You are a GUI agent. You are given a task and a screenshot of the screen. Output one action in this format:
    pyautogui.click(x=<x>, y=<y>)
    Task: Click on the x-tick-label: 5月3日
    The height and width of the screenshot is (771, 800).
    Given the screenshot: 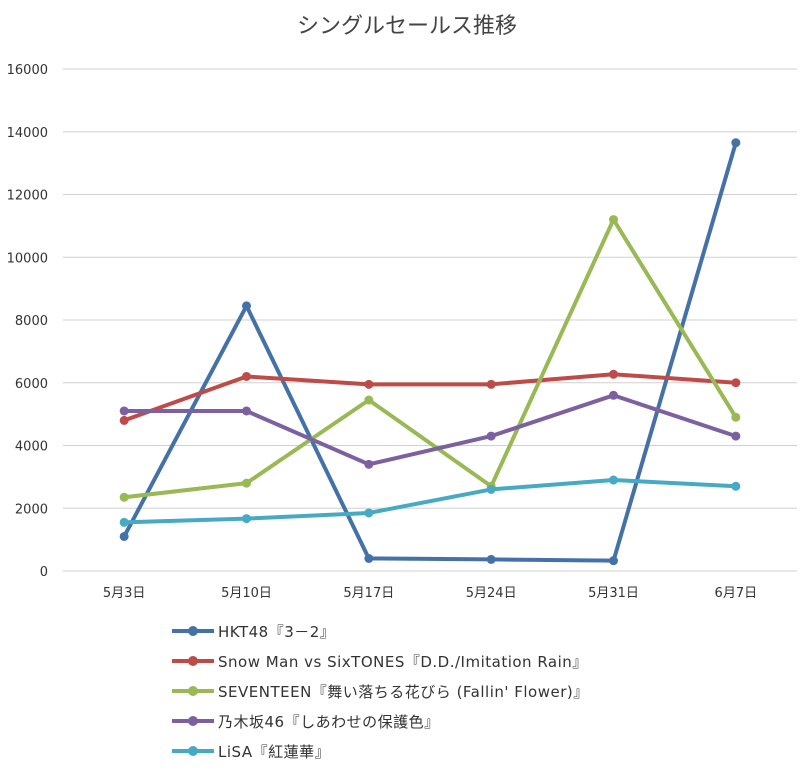 What is the action you would take?
    pyautogui.click(x=124, y=593)
    